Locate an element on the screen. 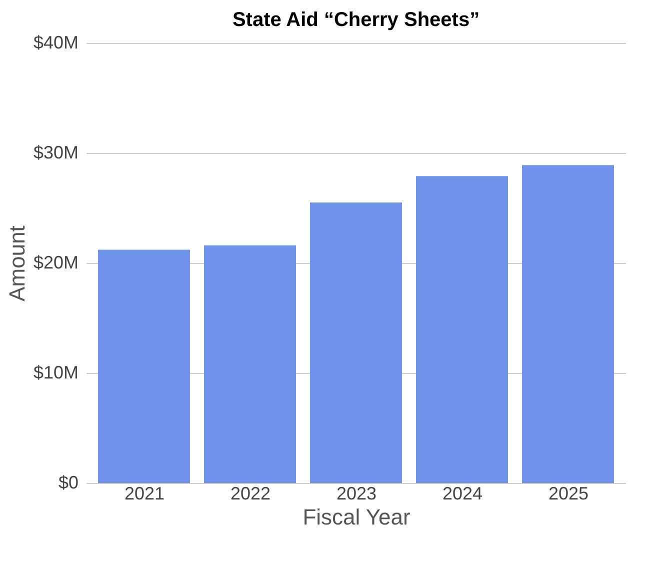 This screenshot has width=672, height=582. x-tick-label: 2022 is located at coordinates (250, 494).